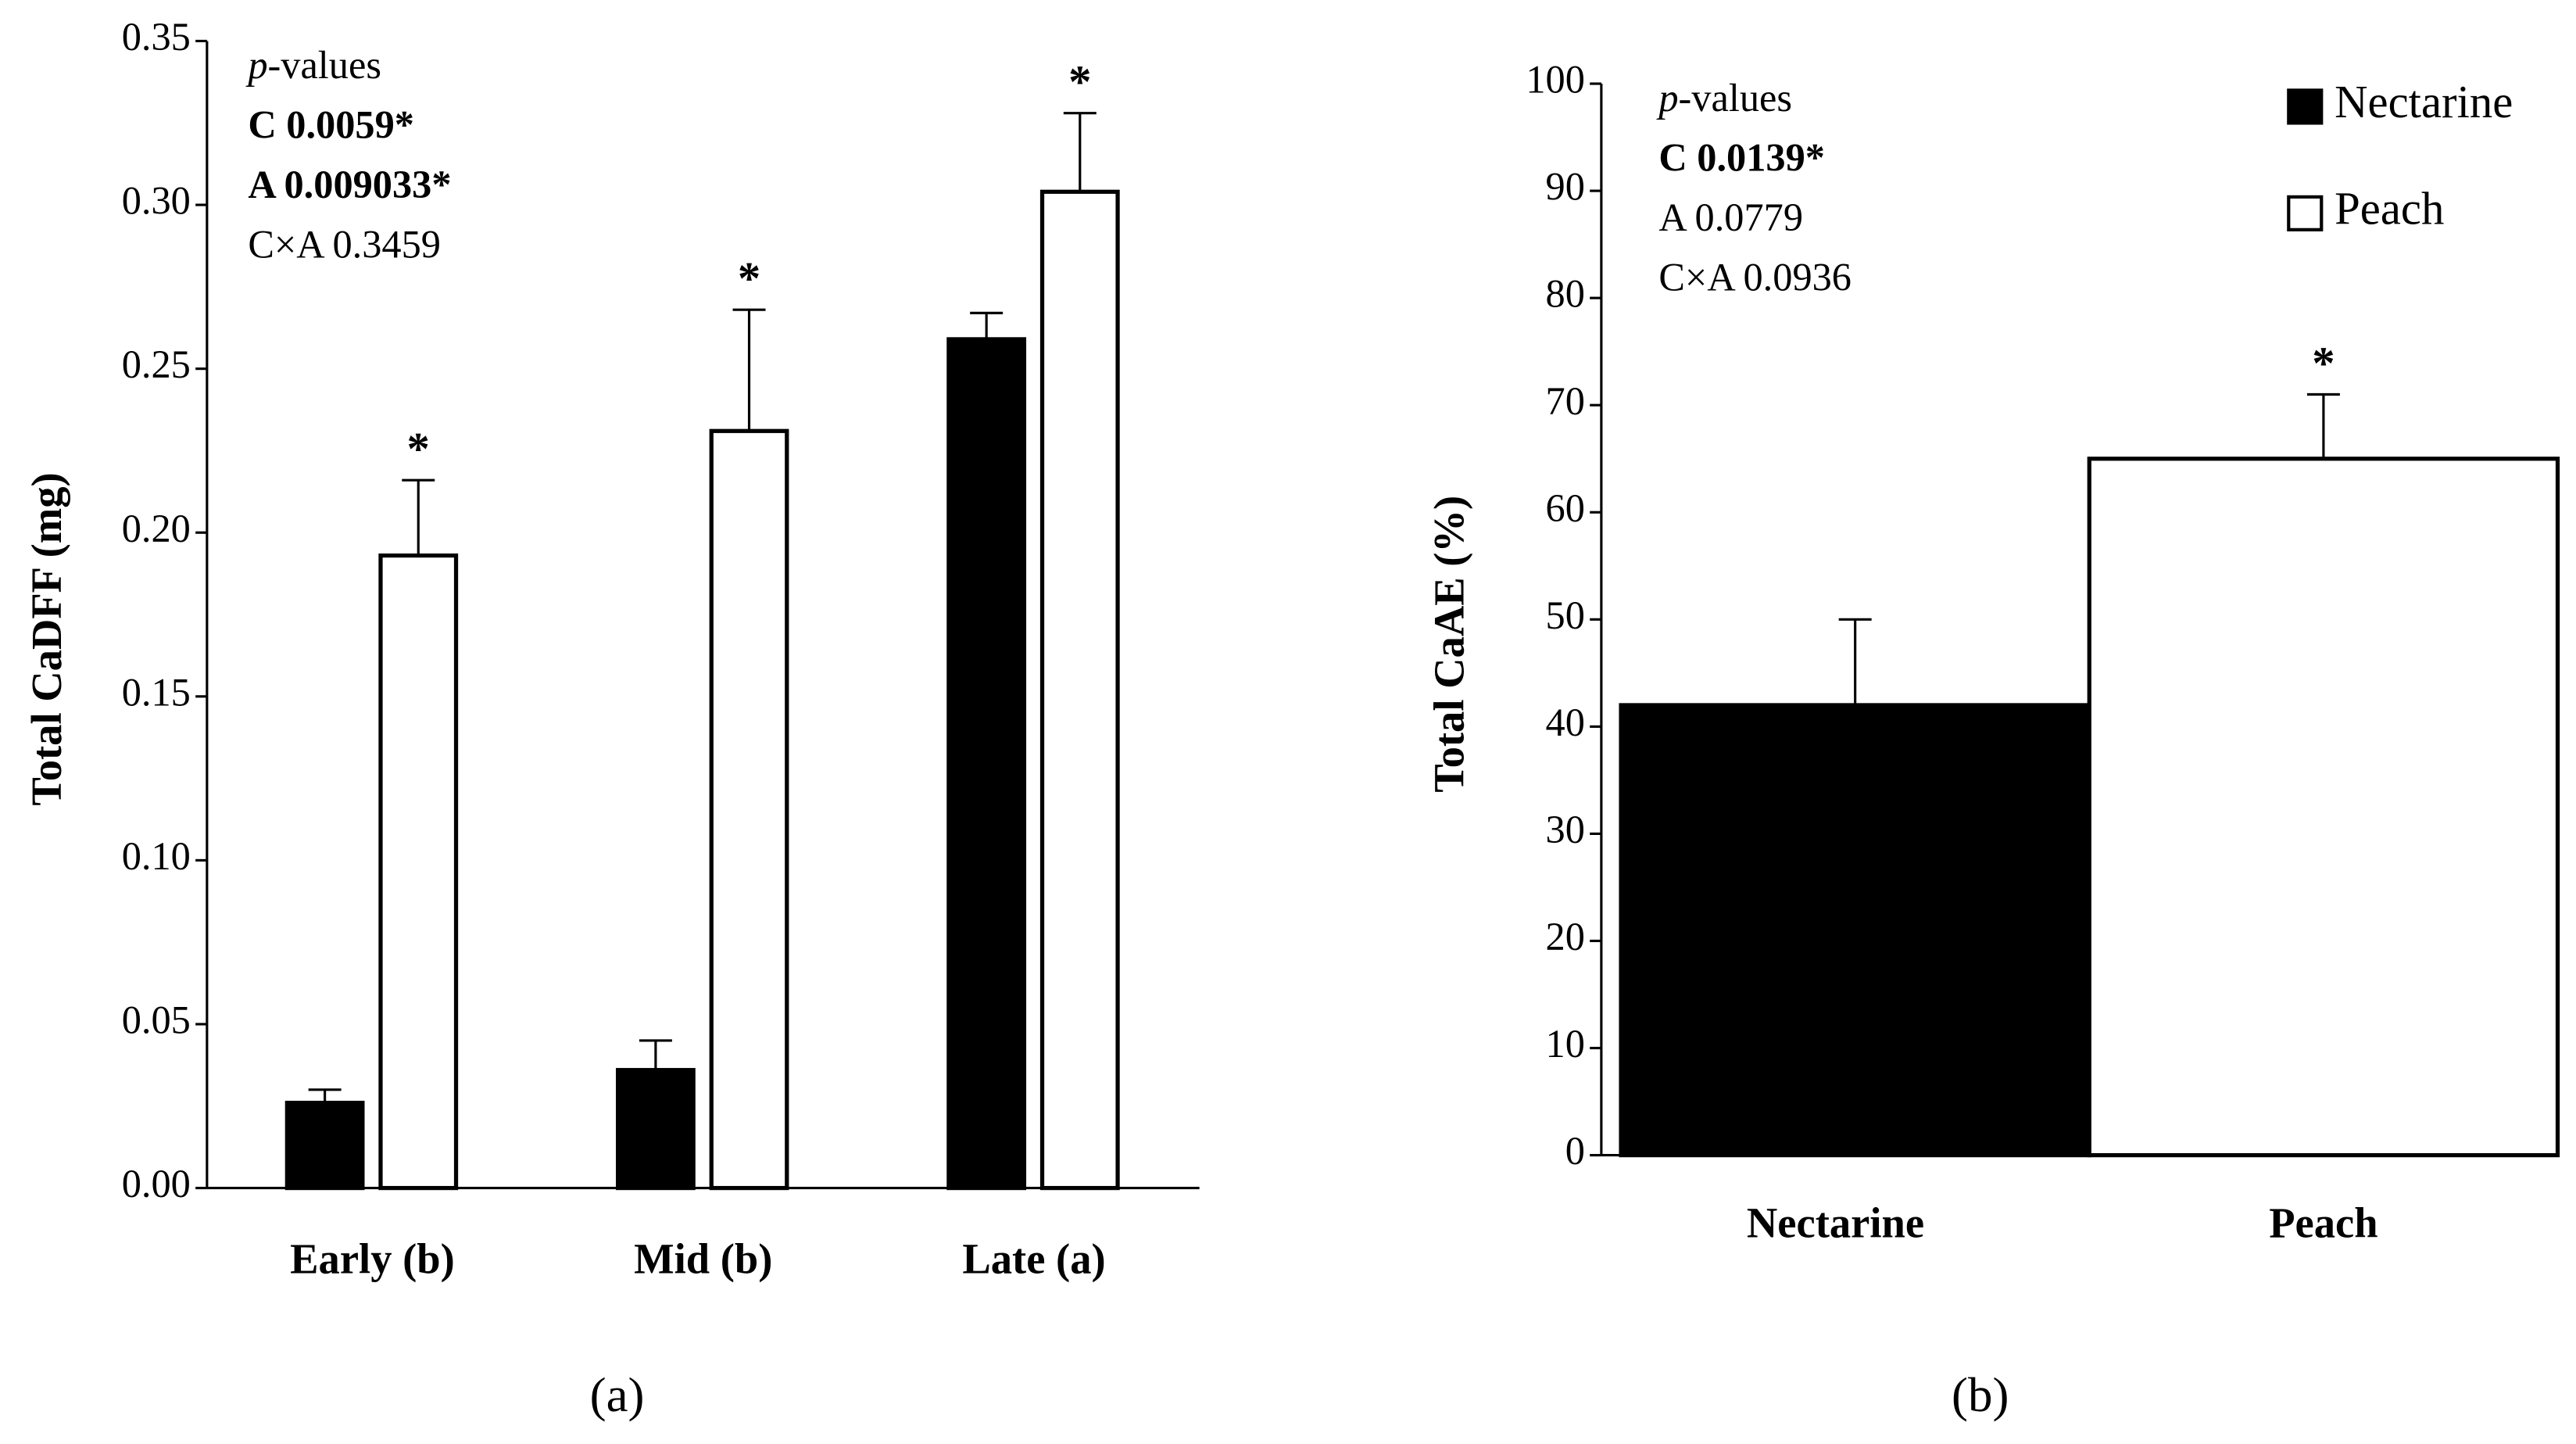 The height and width of the screenshot is (1444, 2576). I want to click on annotation: C×A 0.3459, so click(344, 245).